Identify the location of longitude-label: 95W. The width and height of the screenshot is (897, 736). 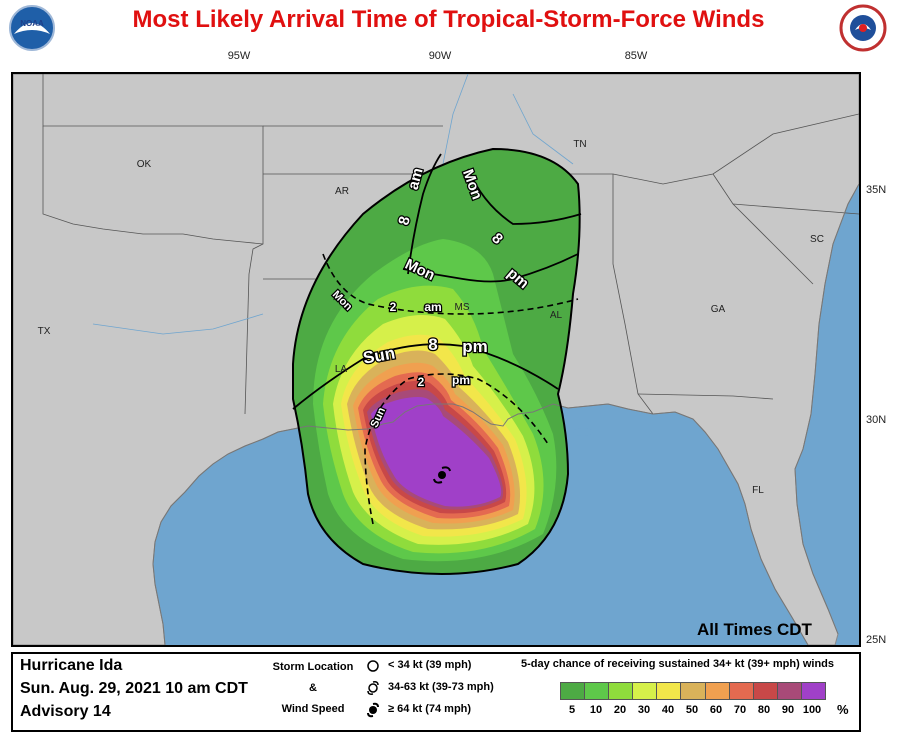
(239, 56).